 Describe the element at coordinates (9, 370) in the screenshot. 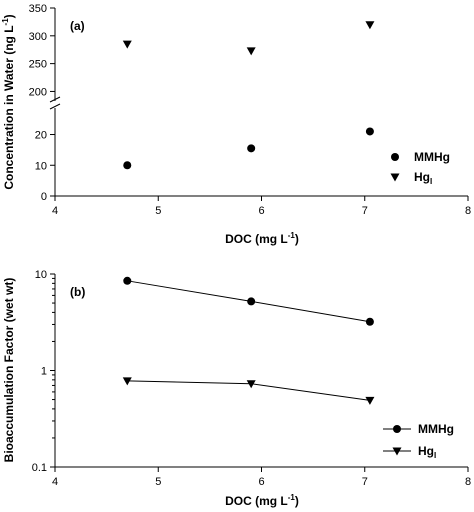

I see `panel-b-y-axis-title: Bioaccumulation Factor (wet wt)` at that location.